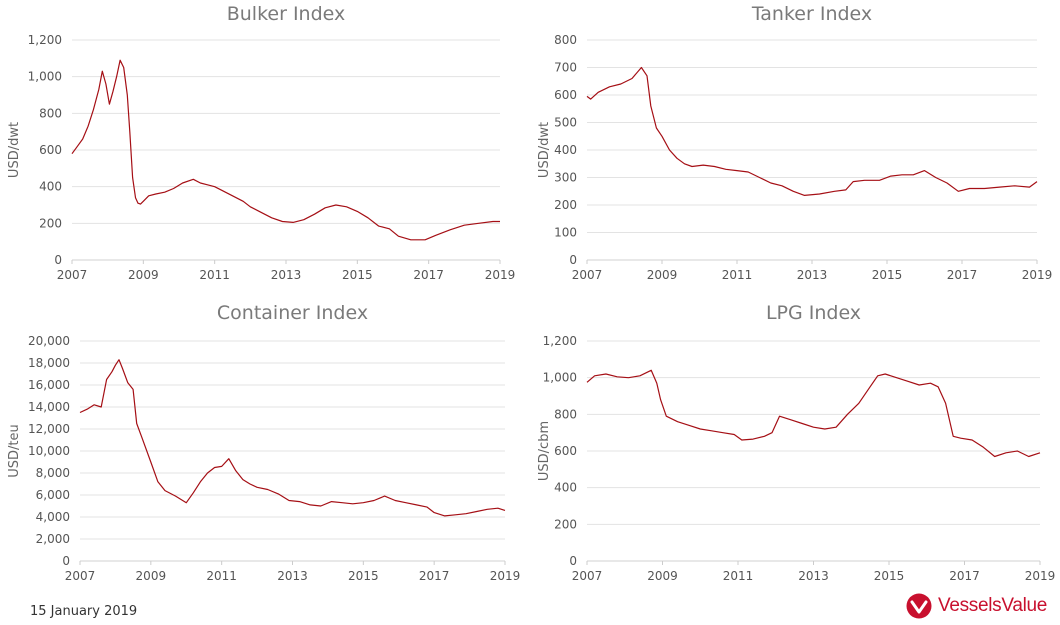 This screenshot has width=1060, height=625. I want to click on bulker-chart-title: Bulker Index, so click(286, 14).